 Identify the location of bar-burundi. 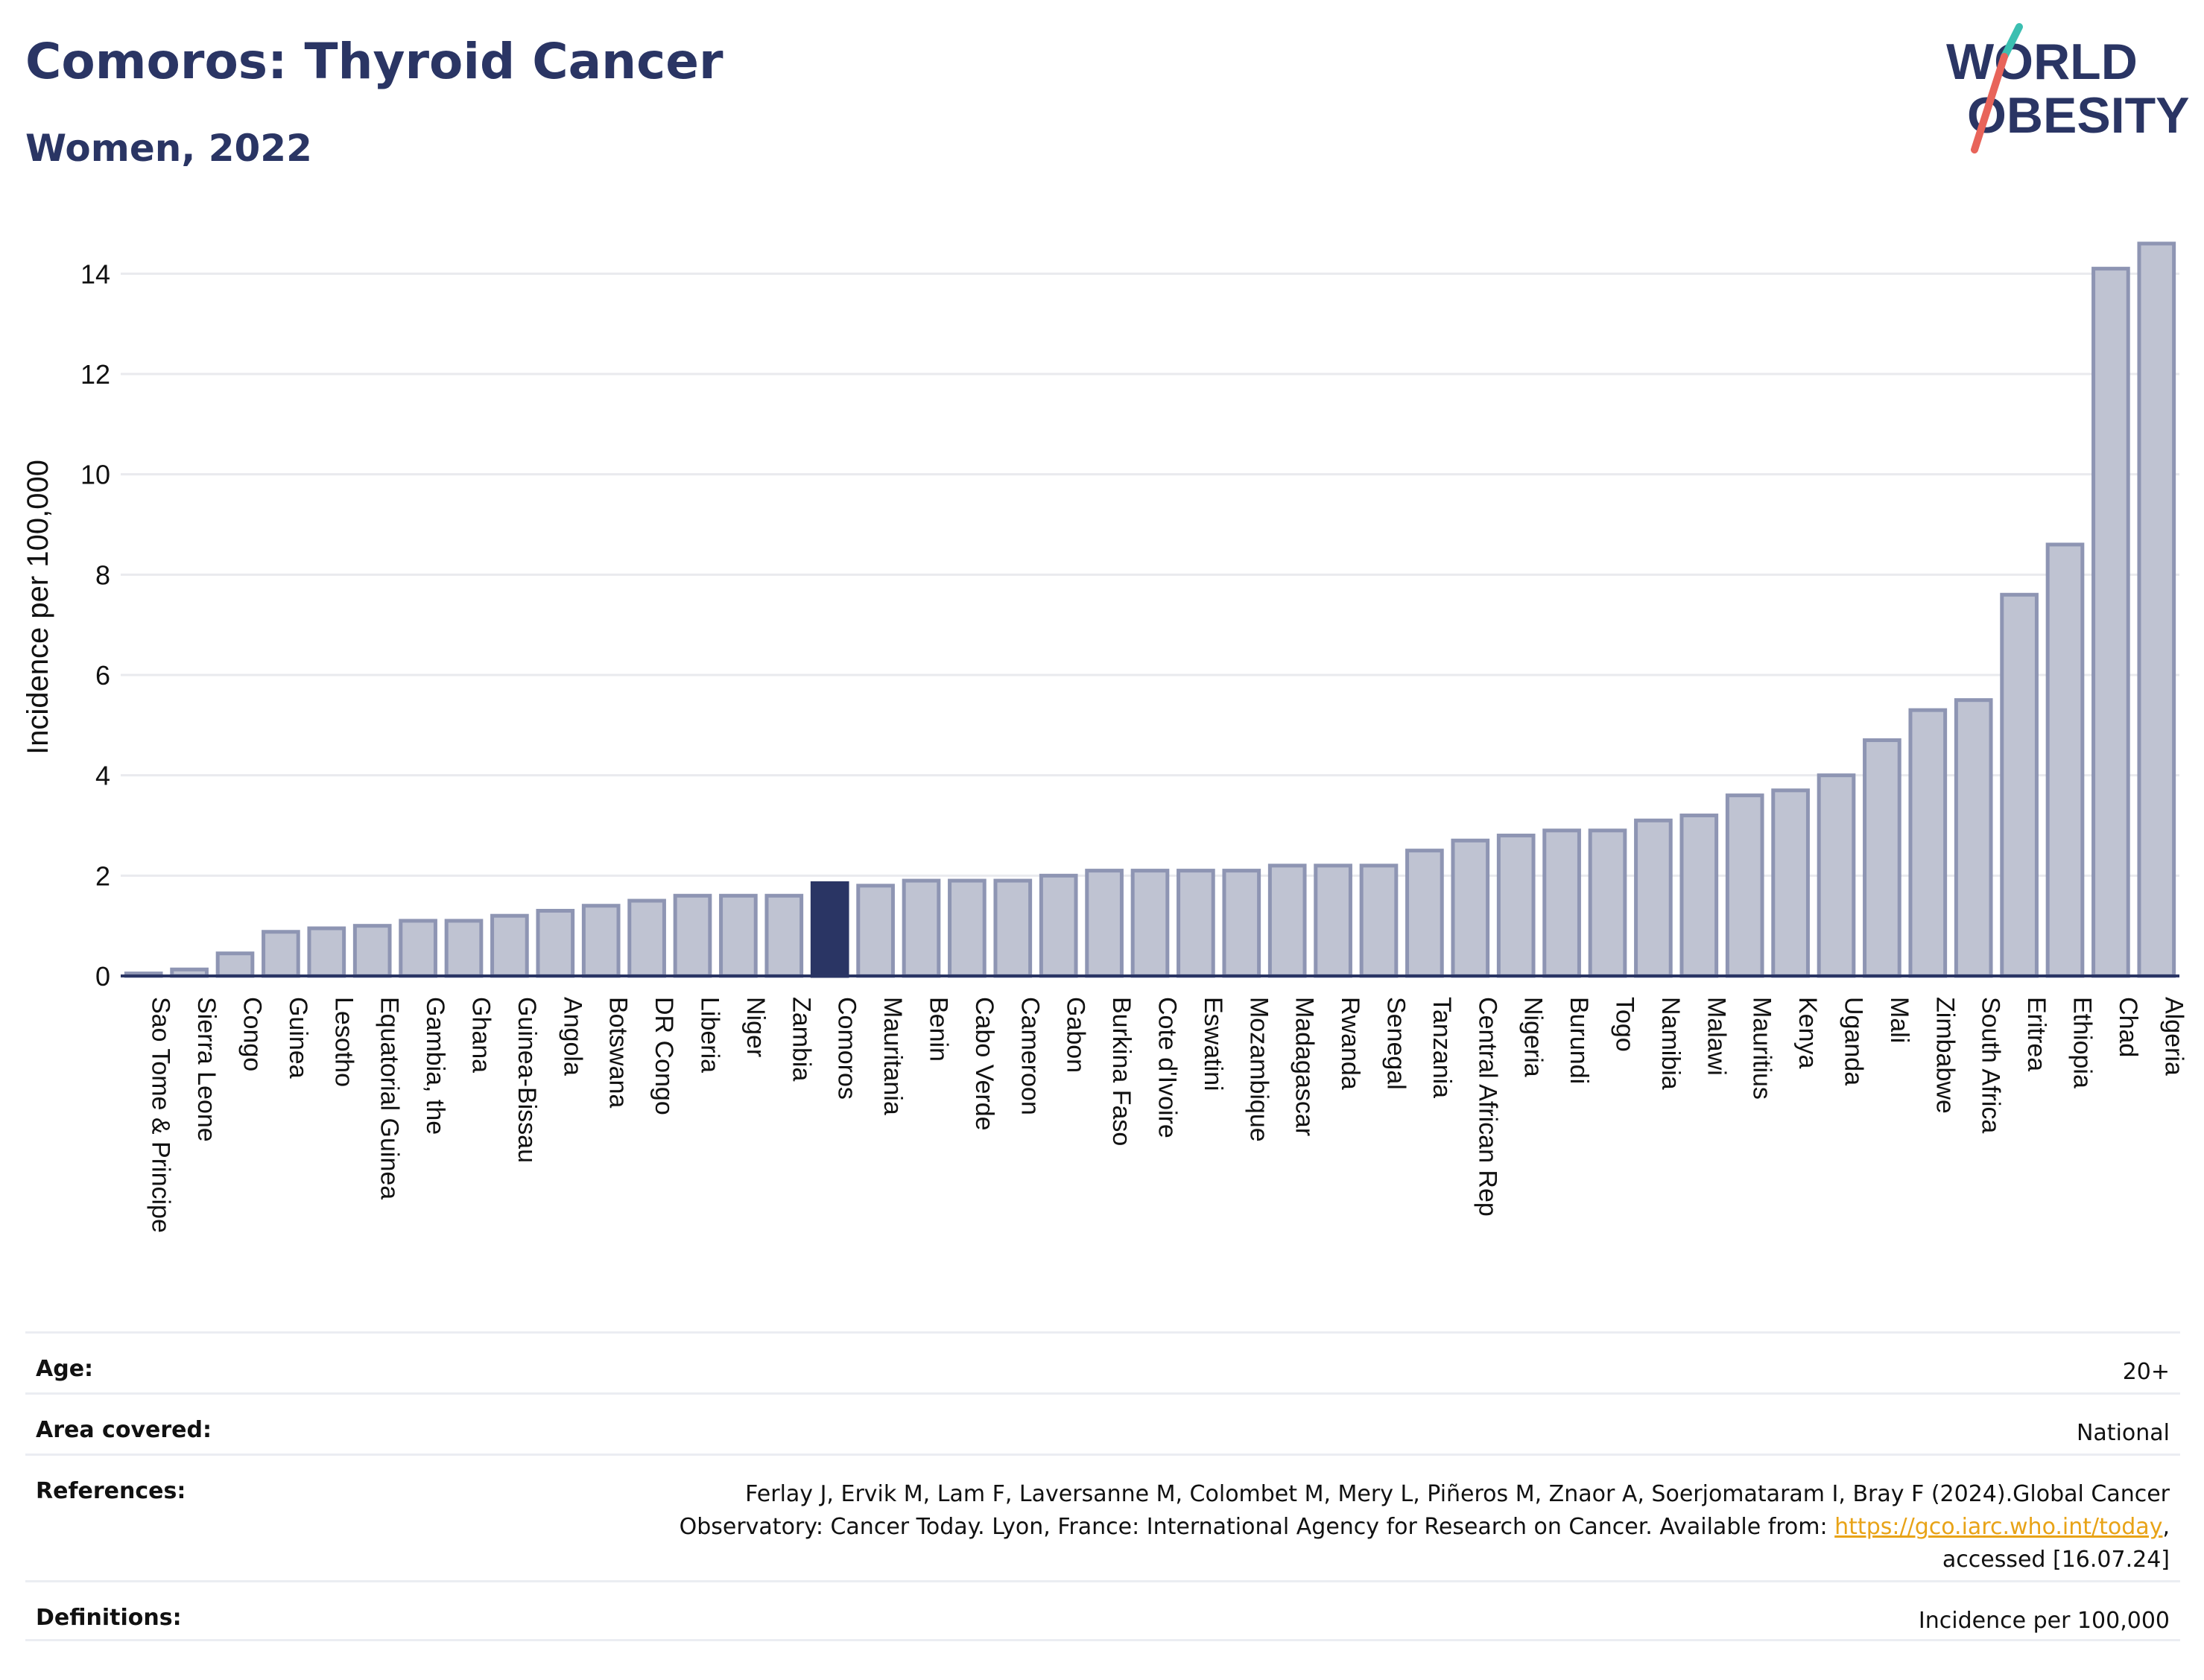
(1561, 903).